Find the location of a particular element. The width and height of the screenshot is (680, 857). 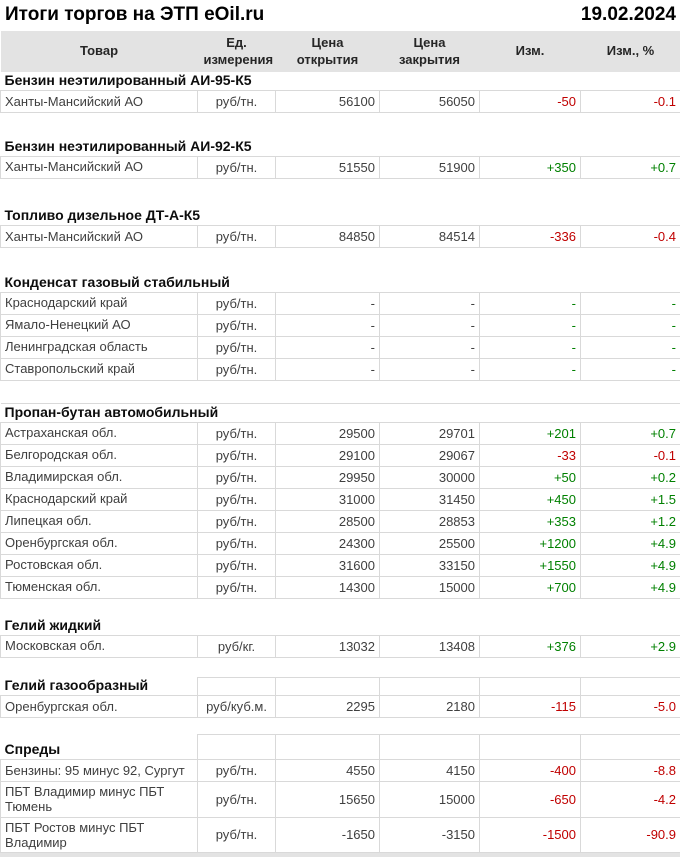

cell-open-price: 29100 is located at coordinates (328, 455).